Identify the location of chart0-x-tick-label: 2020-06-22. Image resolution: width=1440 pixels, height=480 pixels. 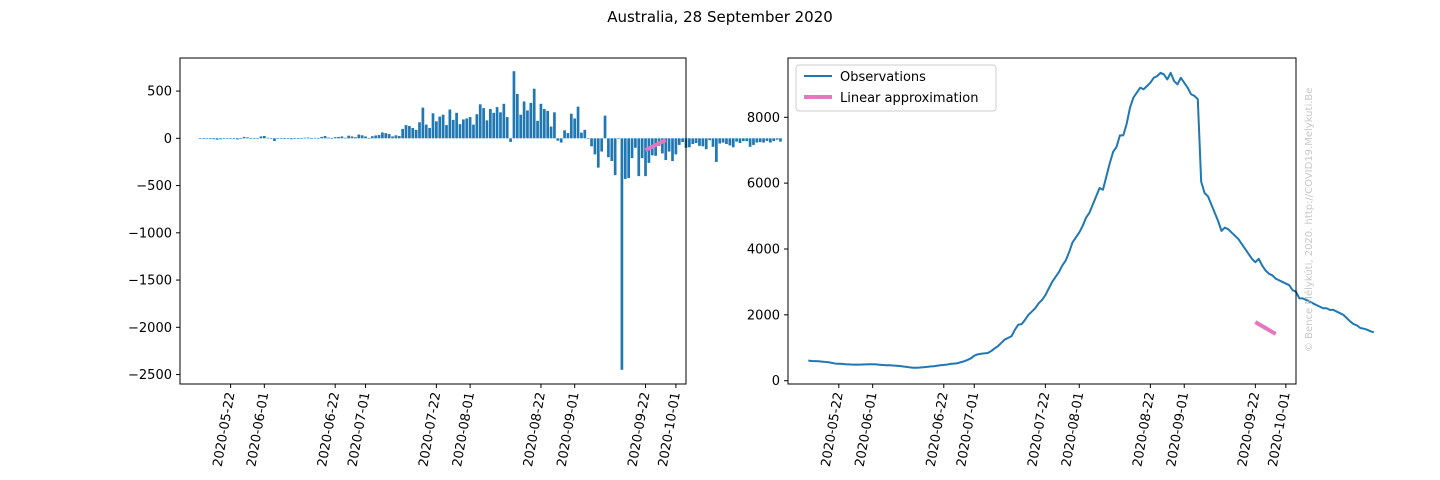
(329, 429).